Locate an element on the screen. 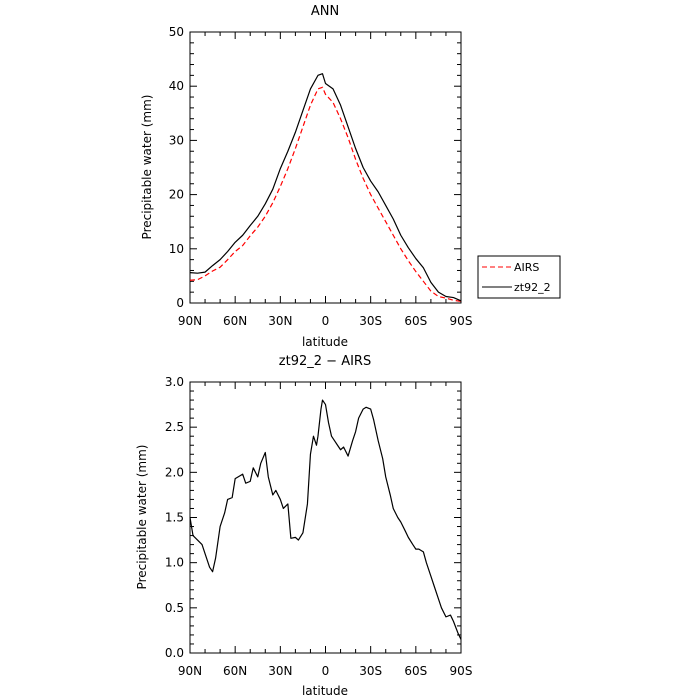  y-tick-label: 40 is located at coordinates (176, 86).